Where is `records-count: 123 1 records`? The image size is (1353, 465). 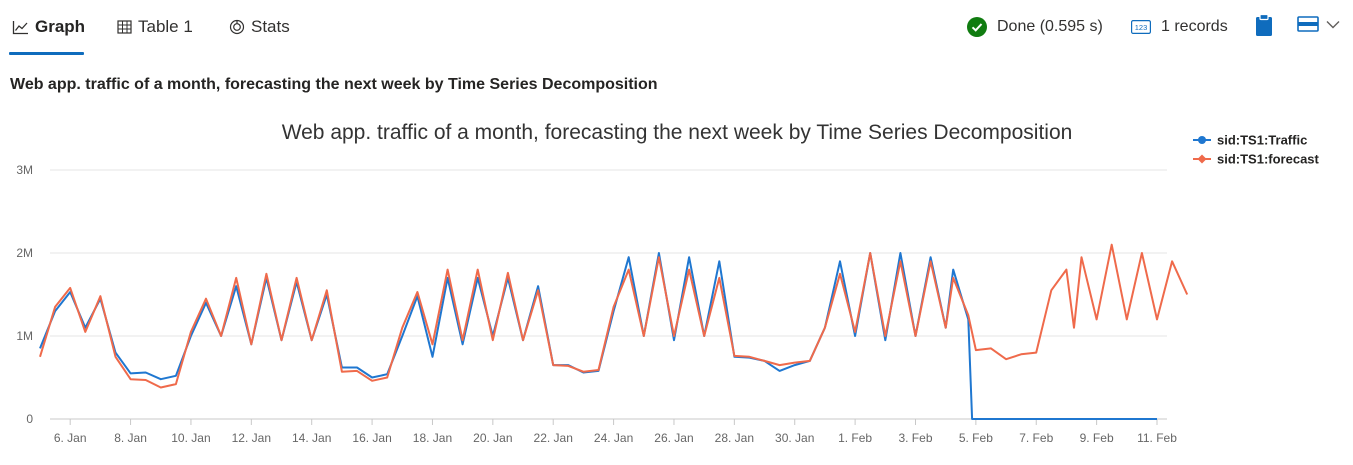 records-count: 123 1 records is located at coordinates (1179, 27).